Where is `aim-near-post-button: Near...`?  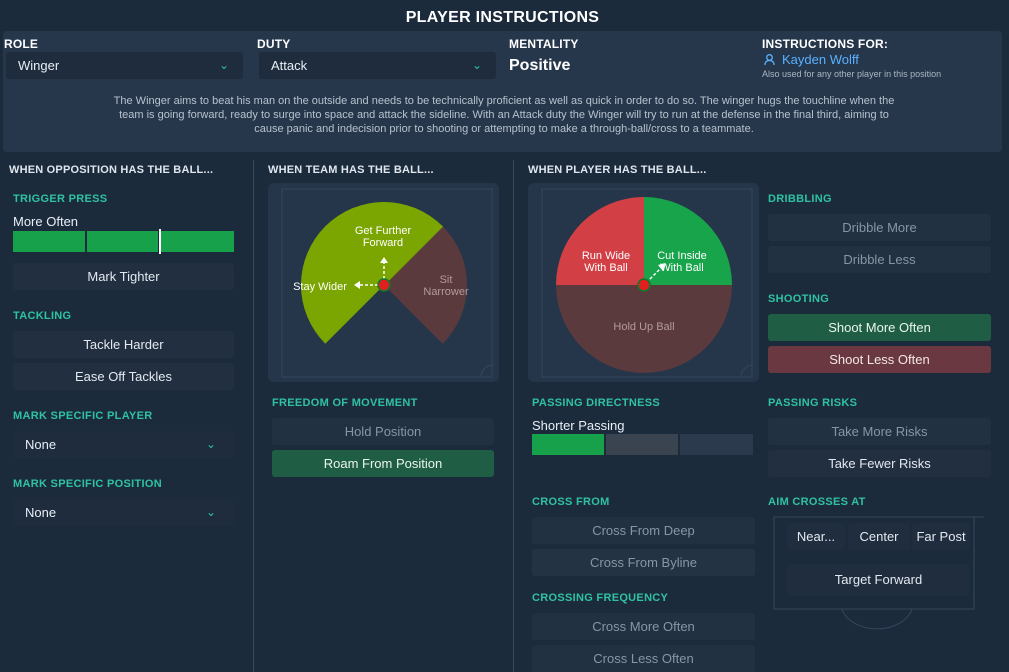 aim-near-post-button: Near... is located at coordinates (816, 536).